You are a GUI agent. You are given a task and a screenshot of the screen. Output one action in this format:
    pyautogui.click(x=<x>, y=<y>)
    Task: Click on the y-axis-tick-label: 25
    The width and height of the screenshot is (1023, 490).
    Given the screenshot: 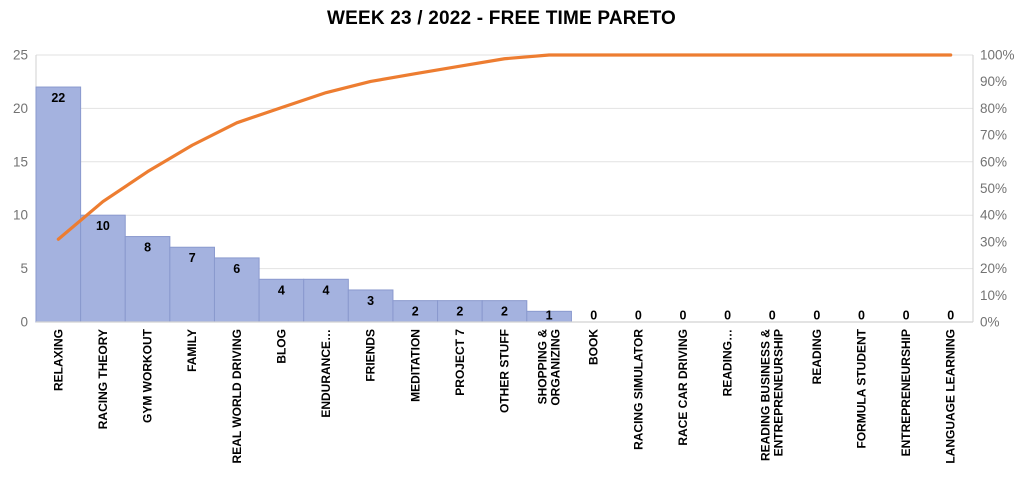 What is the action you would take?
    pyautogui.click(x=20, y=55)
    